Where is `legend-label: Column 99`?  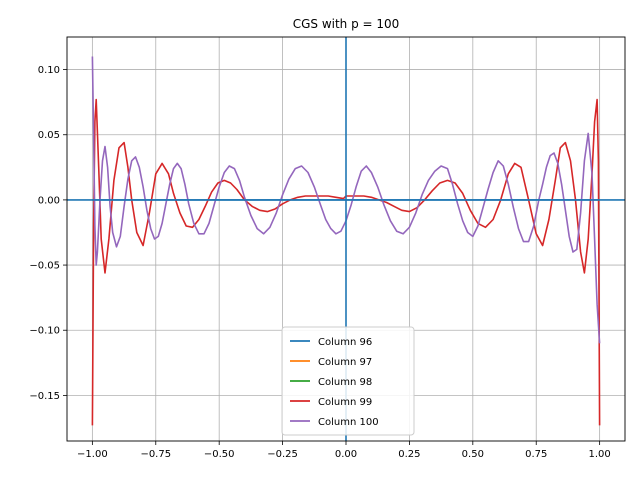 legend-label: Column 99 is located at coordinates (345, 402).